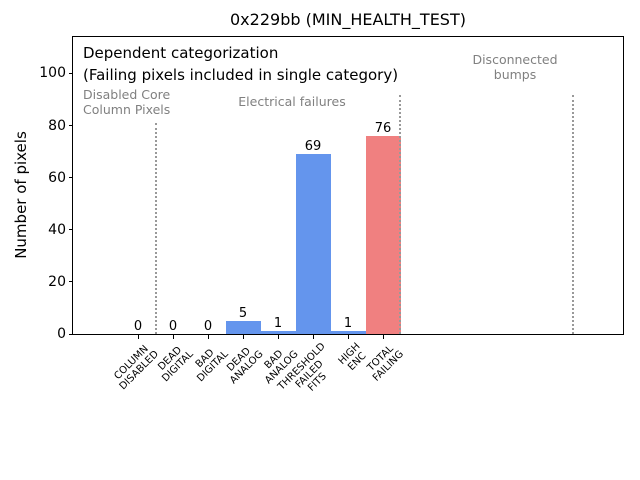 This screenshot has height=480, width=640. I want to click on bar-value-label: 69, so click(313, 147).